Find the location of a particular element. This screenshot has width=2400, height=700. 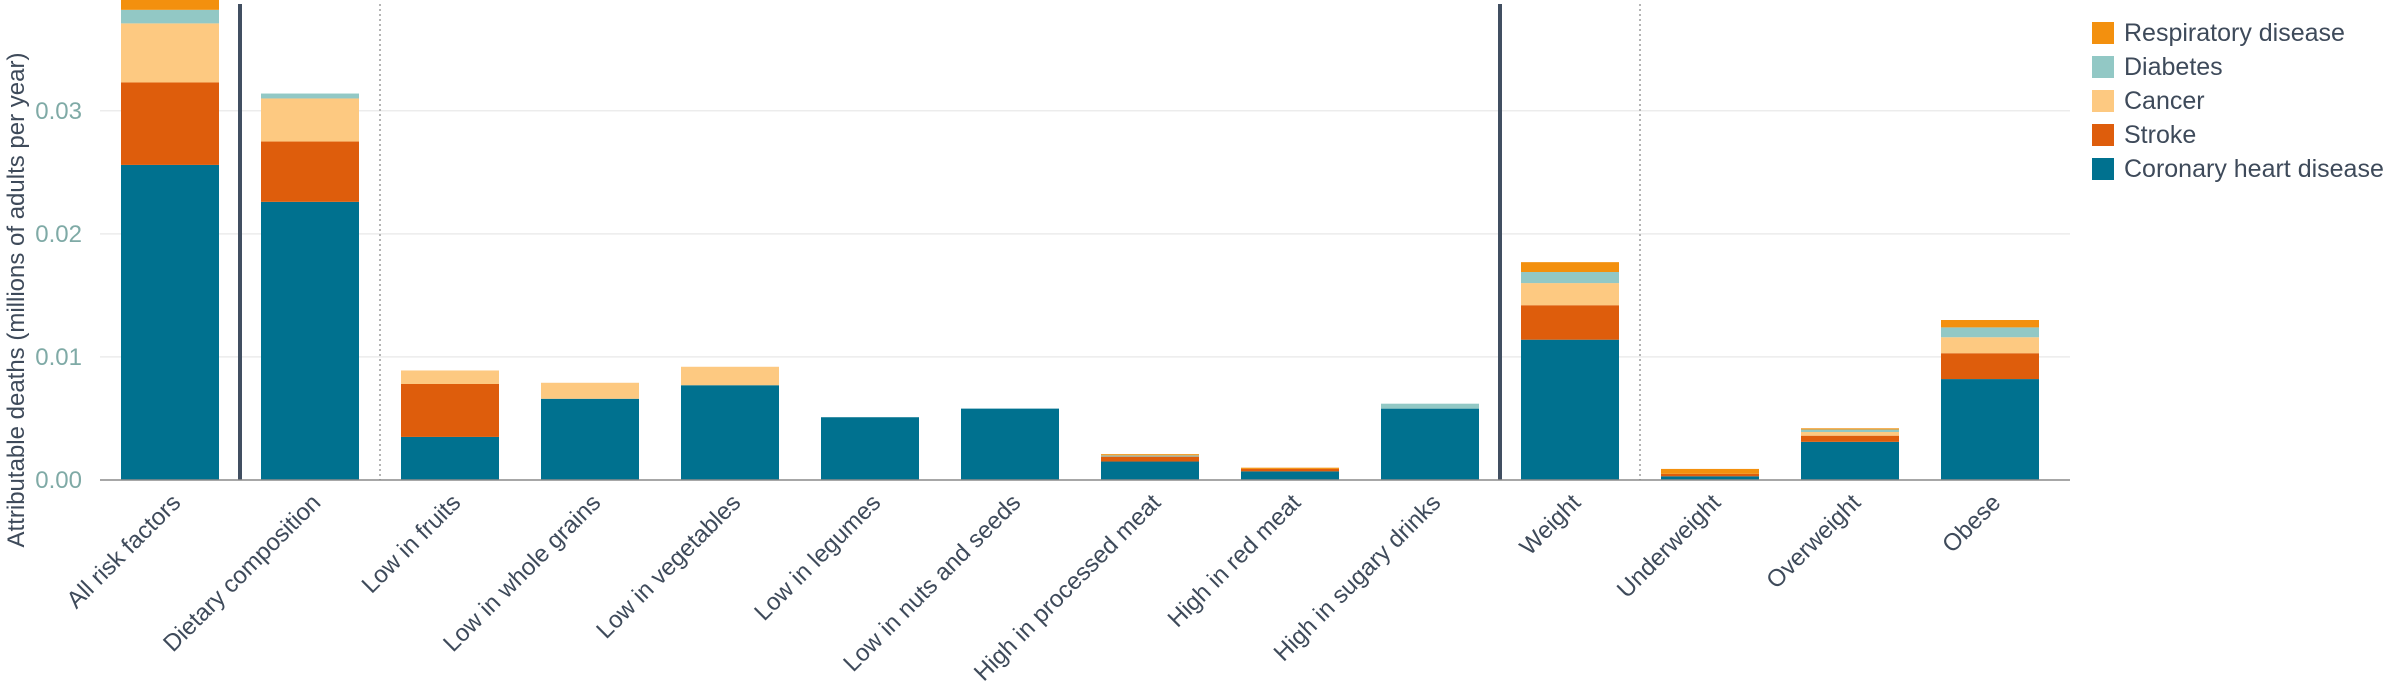

category-label: Low in fruits is located at coordinates (412, 544).